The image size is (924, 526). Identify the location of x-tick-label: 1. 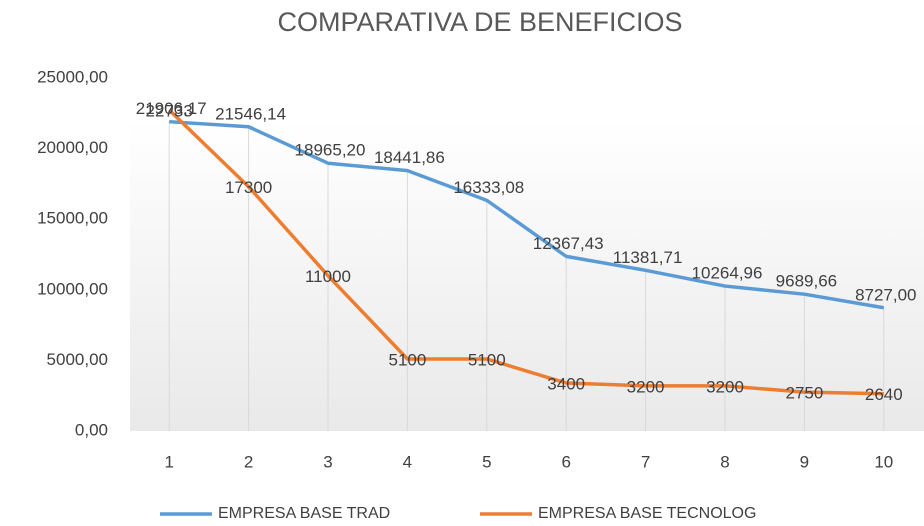
(168, 461).